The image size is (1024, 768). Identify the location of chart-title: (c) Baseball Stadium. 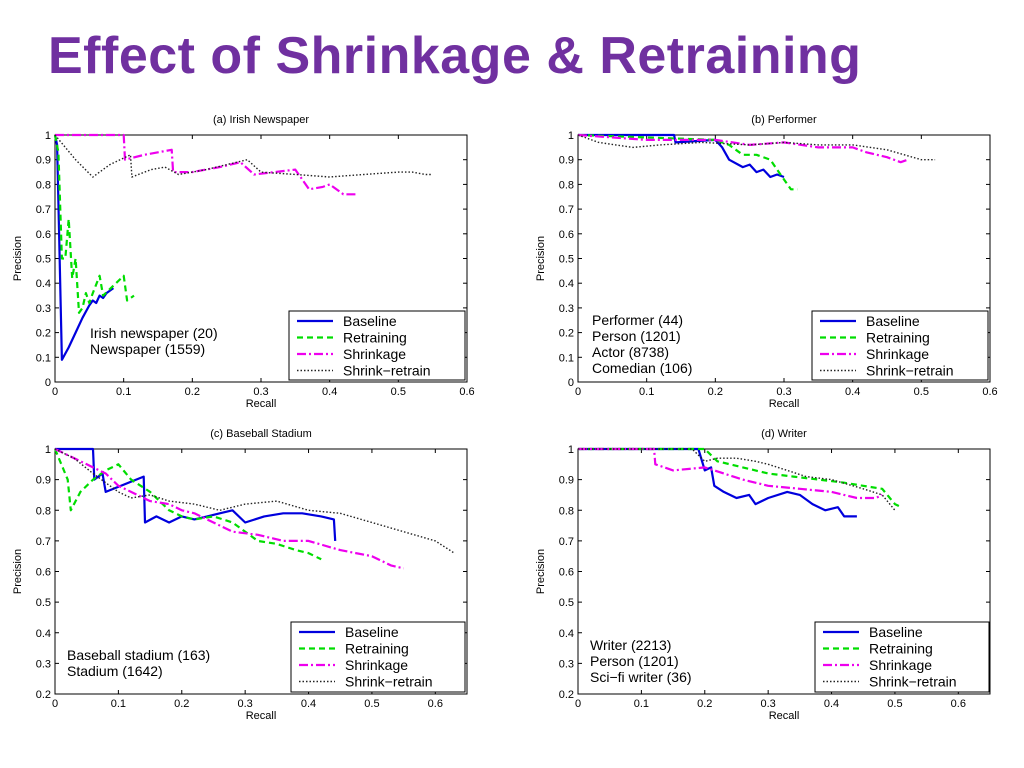
(261, 434).